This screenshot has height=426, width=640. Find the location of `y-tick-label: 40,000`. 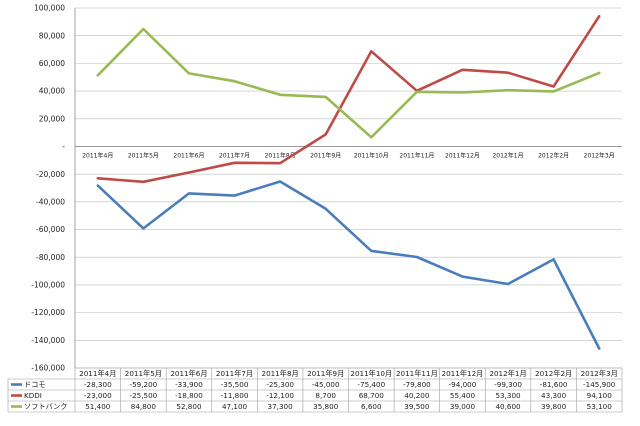

y-tick-label: 40,000 is located at coordinates (52, 91).